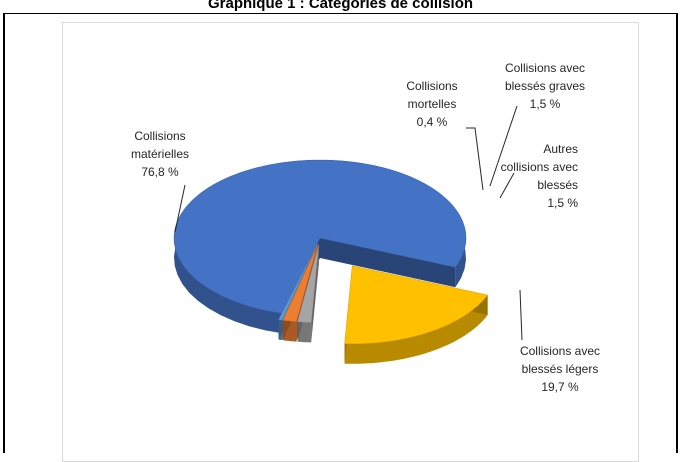 The image size is (681, 462). What do you see at coordinates (540, 176) in the screenshot?
I see `data-label-3: Autres collisions avec blessés 1,5 %` at bounding box center [540, 176].